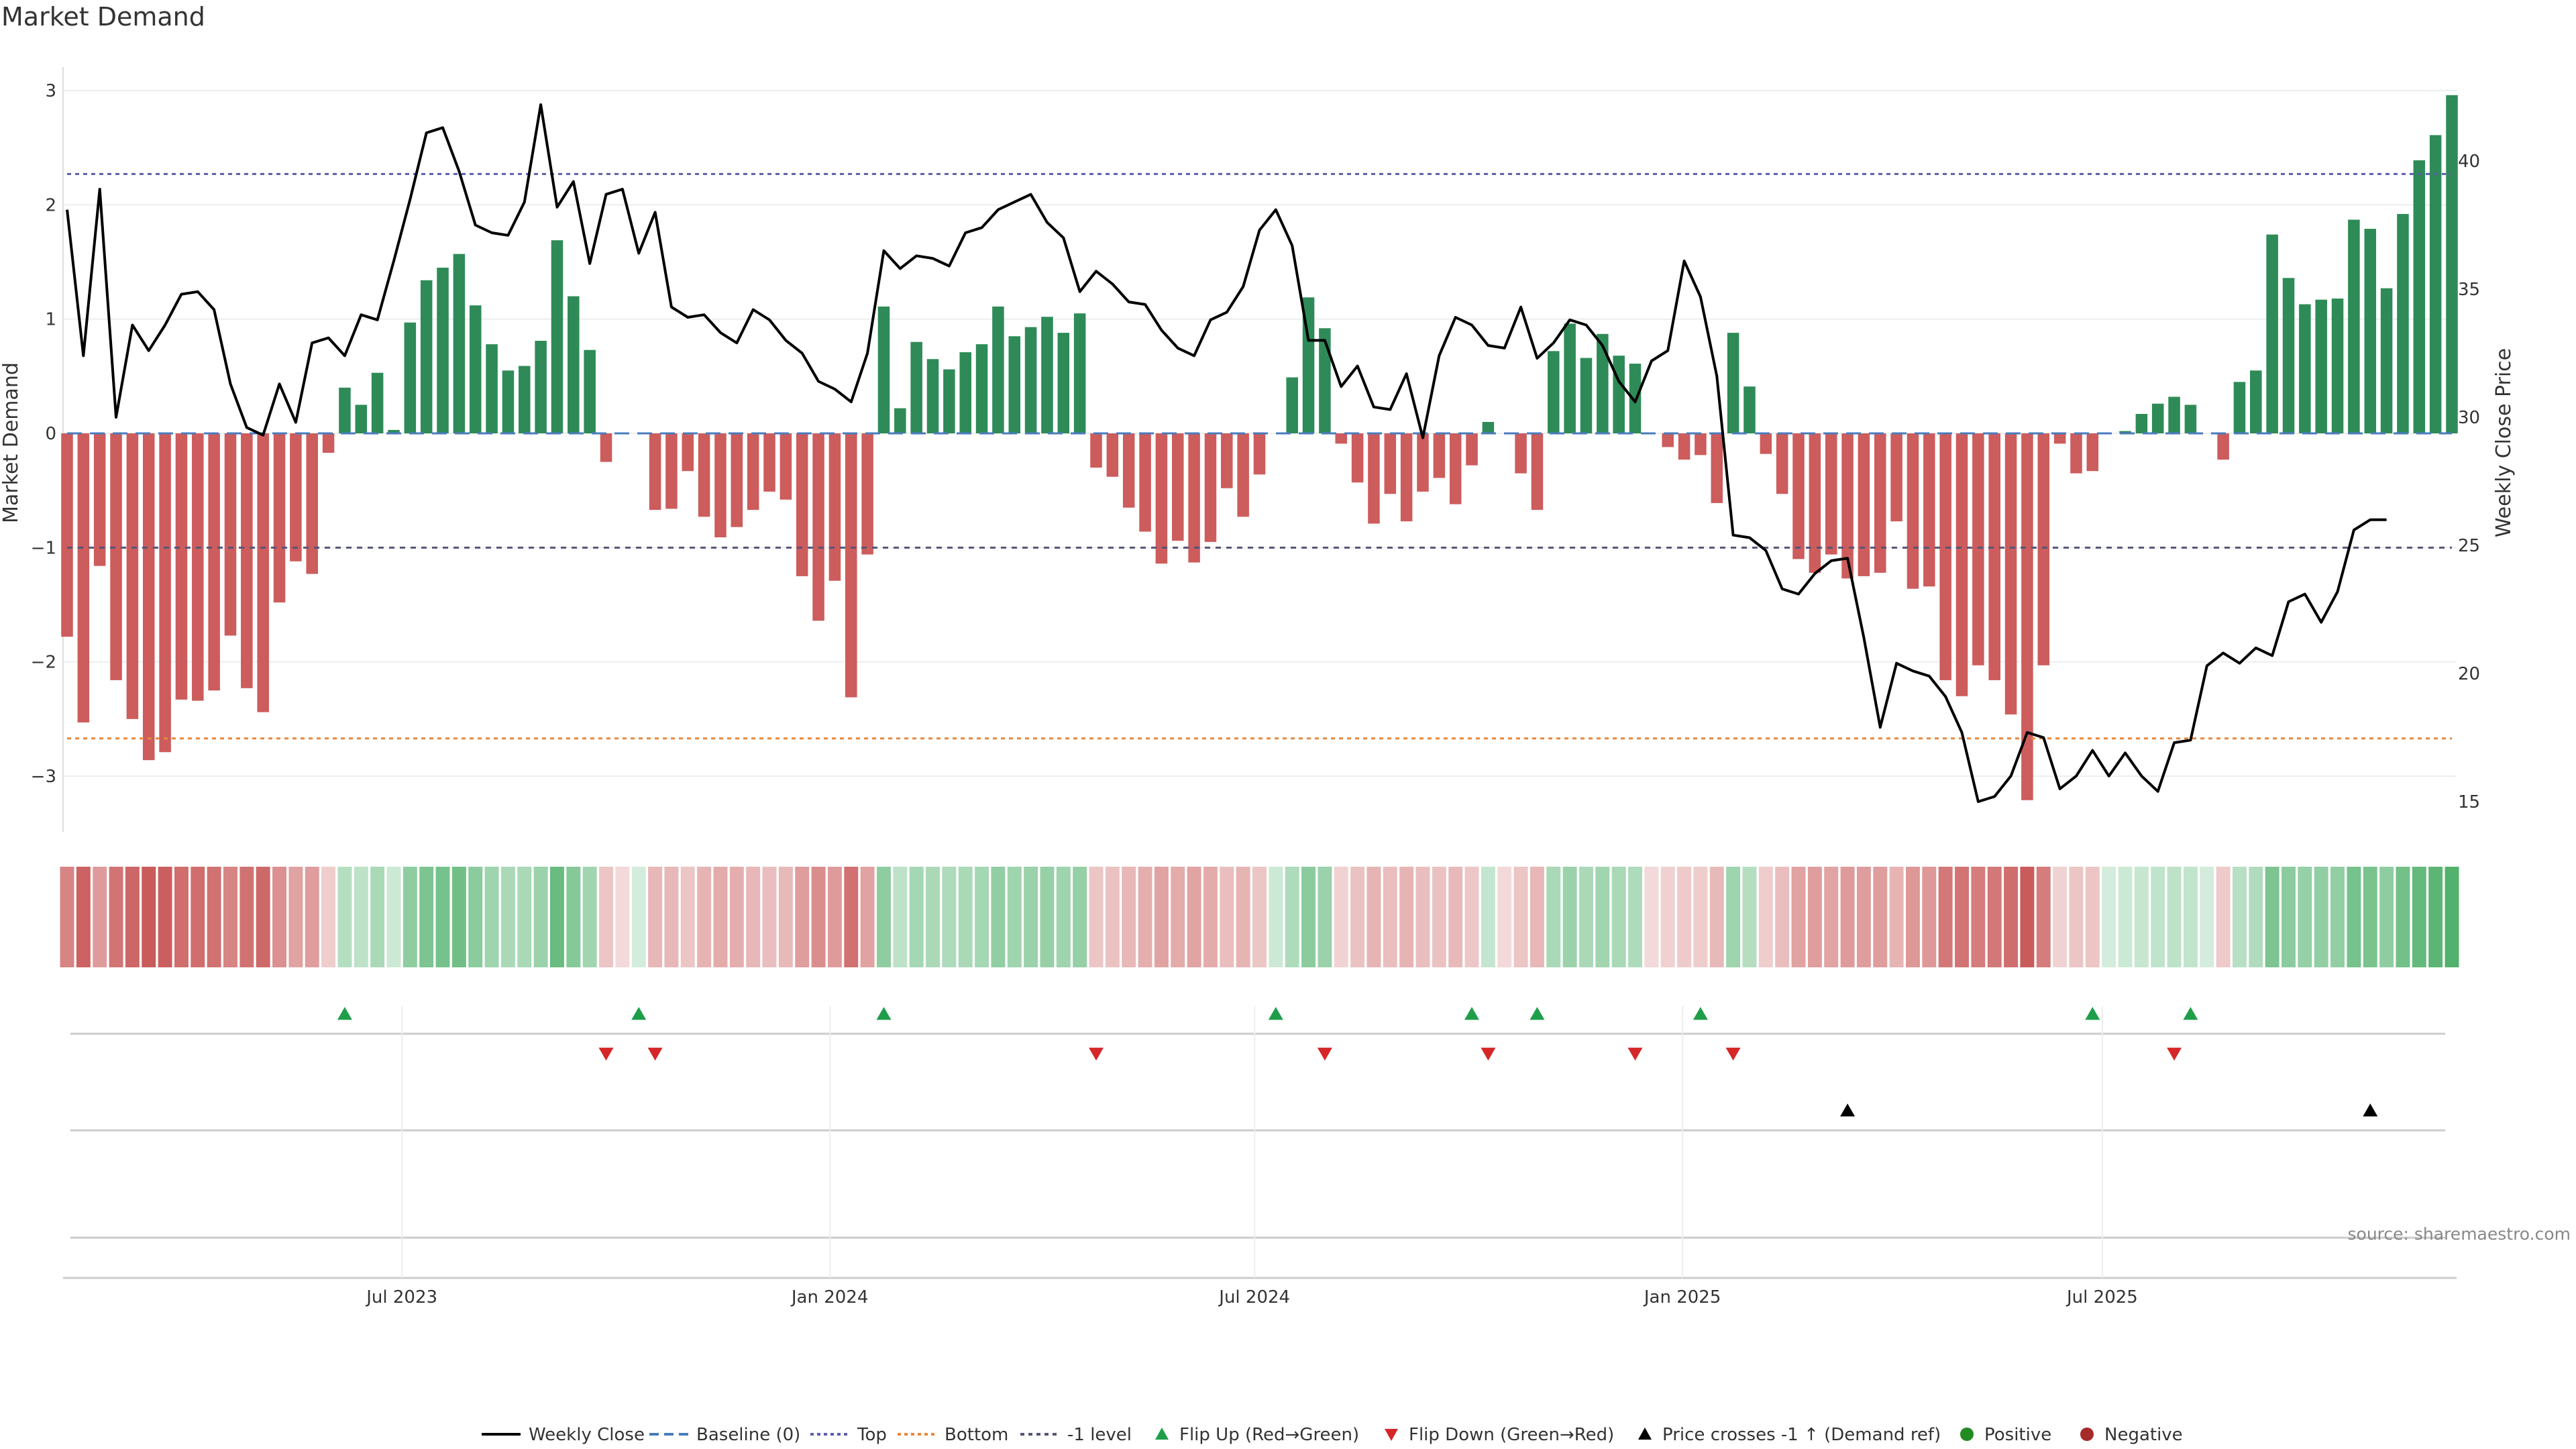 This screenshot has height=1449, width=2576. Describe the element at coordinates (872, 1435) in the screenshot. I see `legend-label: Top` at that location.